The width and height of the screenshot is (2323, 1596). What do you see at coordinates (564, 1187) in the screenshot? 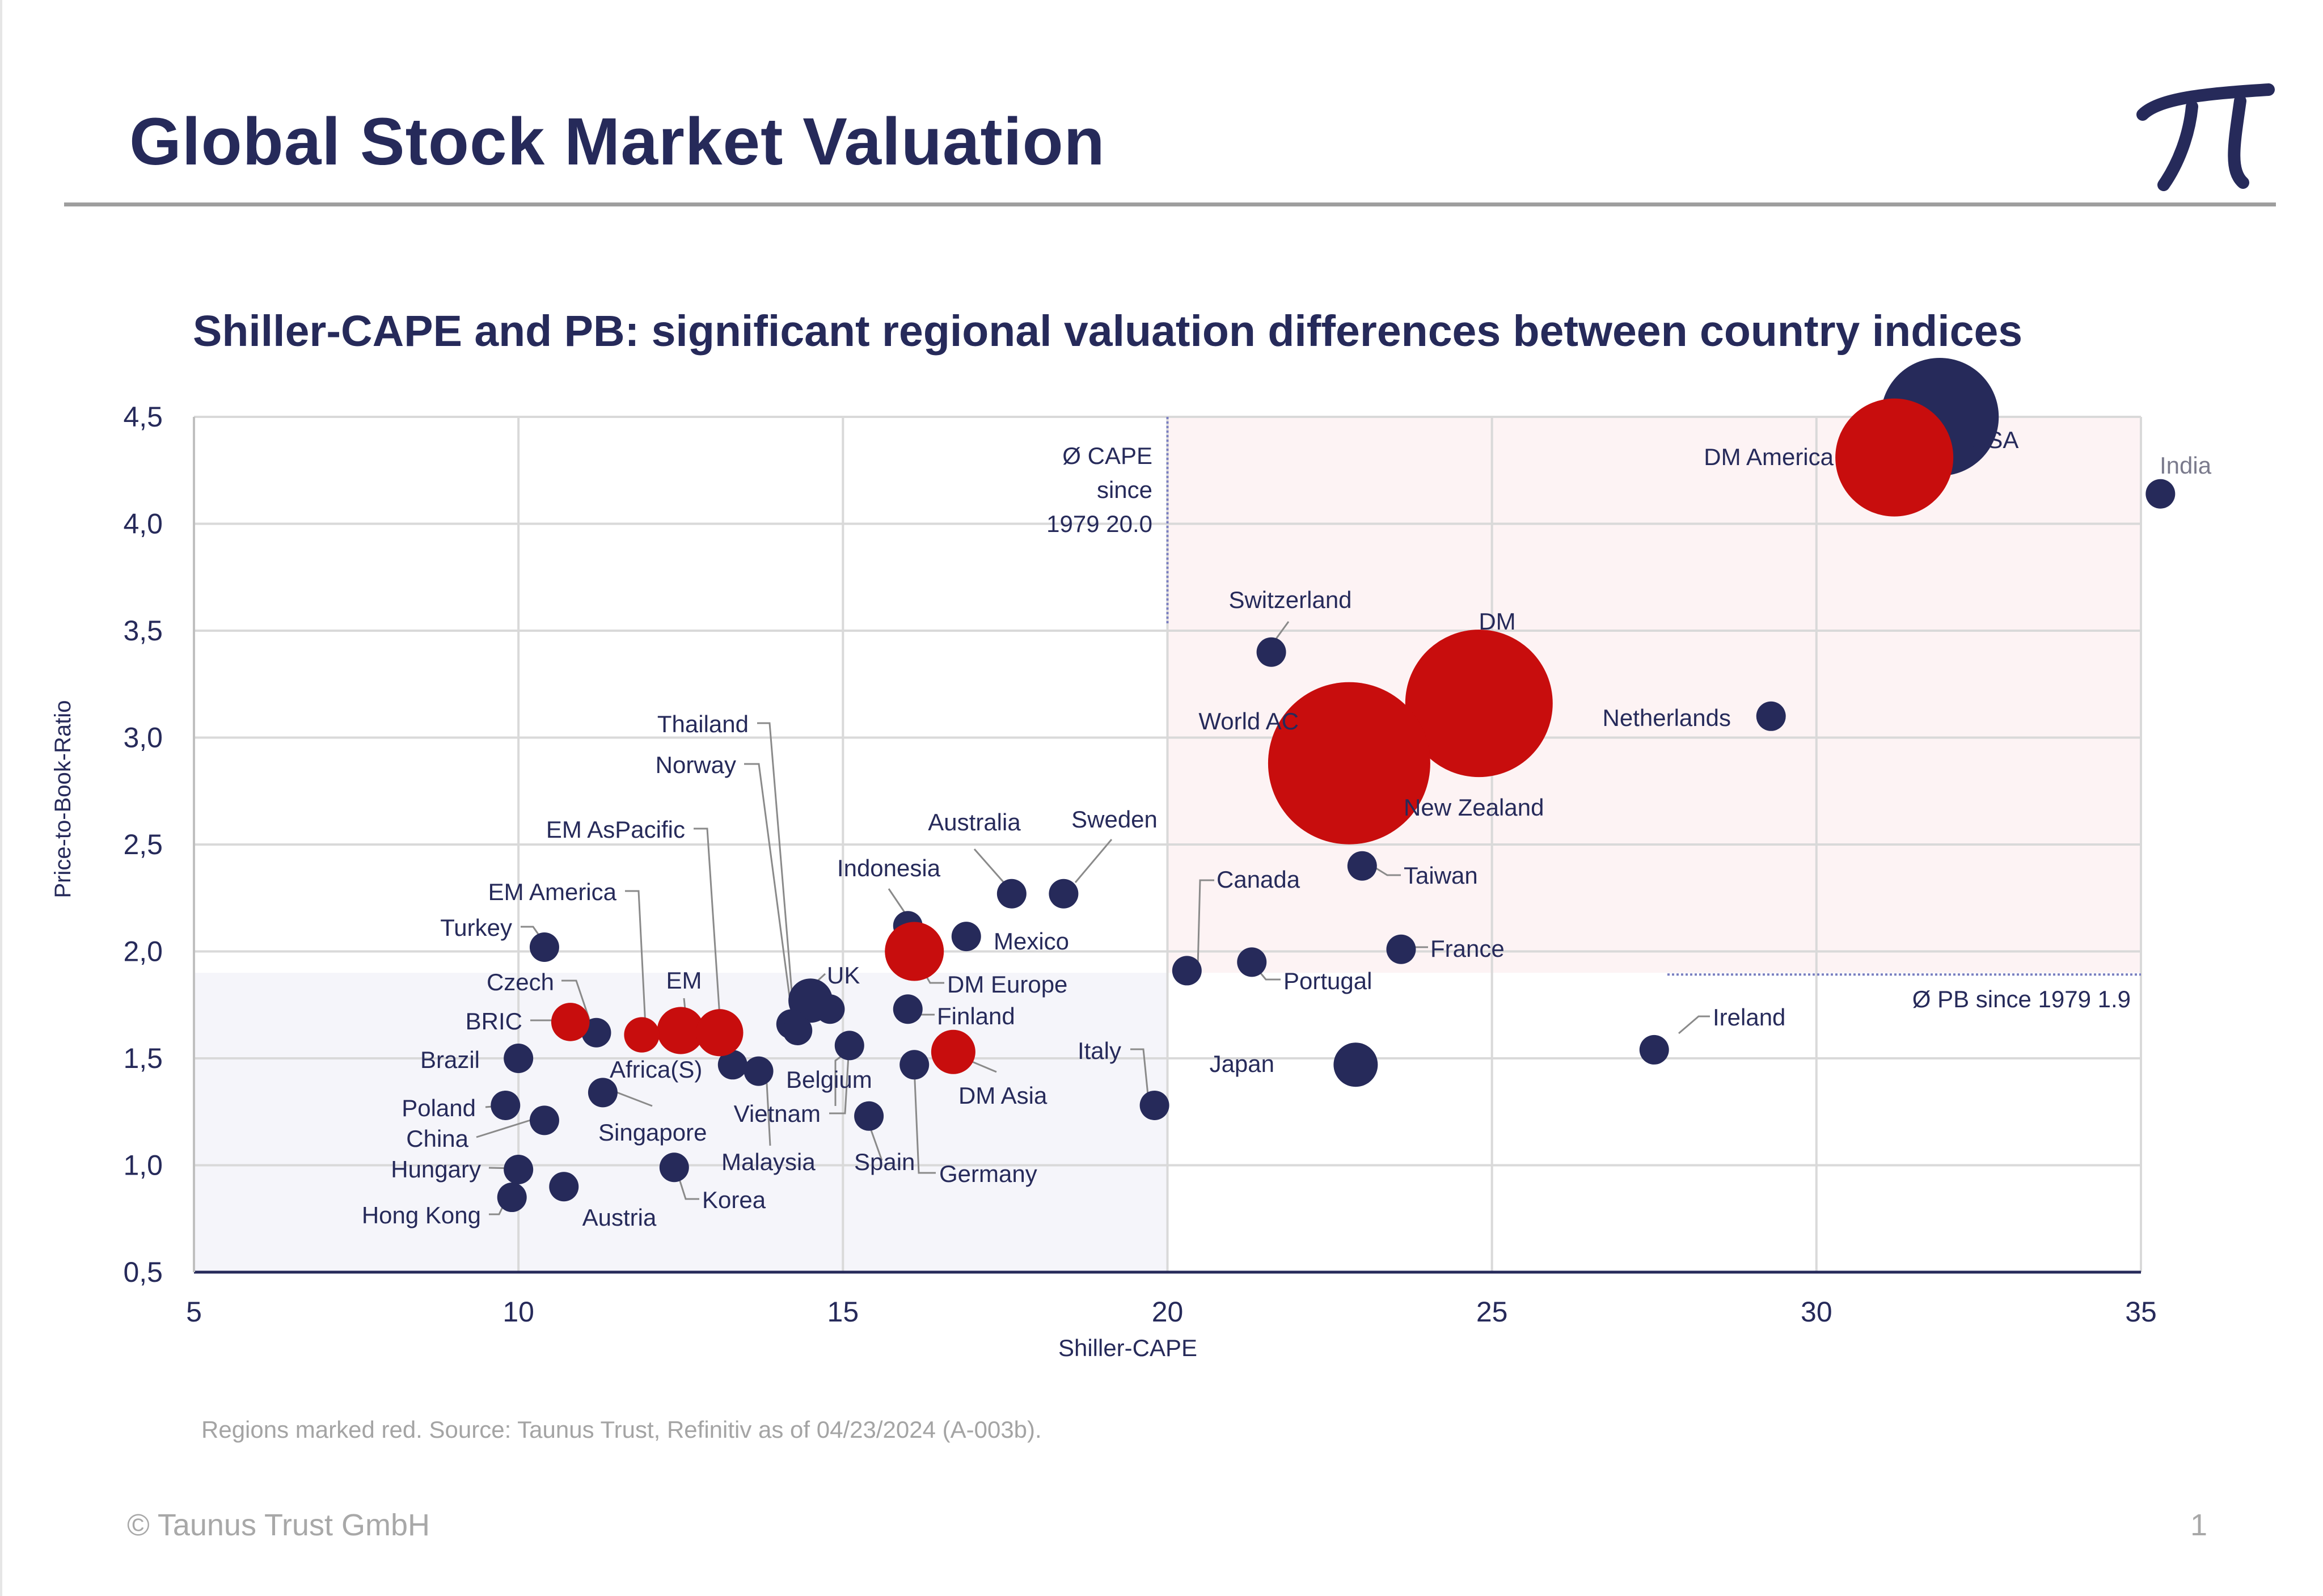
I see `point-austria` at bounding box center [564, 1187].